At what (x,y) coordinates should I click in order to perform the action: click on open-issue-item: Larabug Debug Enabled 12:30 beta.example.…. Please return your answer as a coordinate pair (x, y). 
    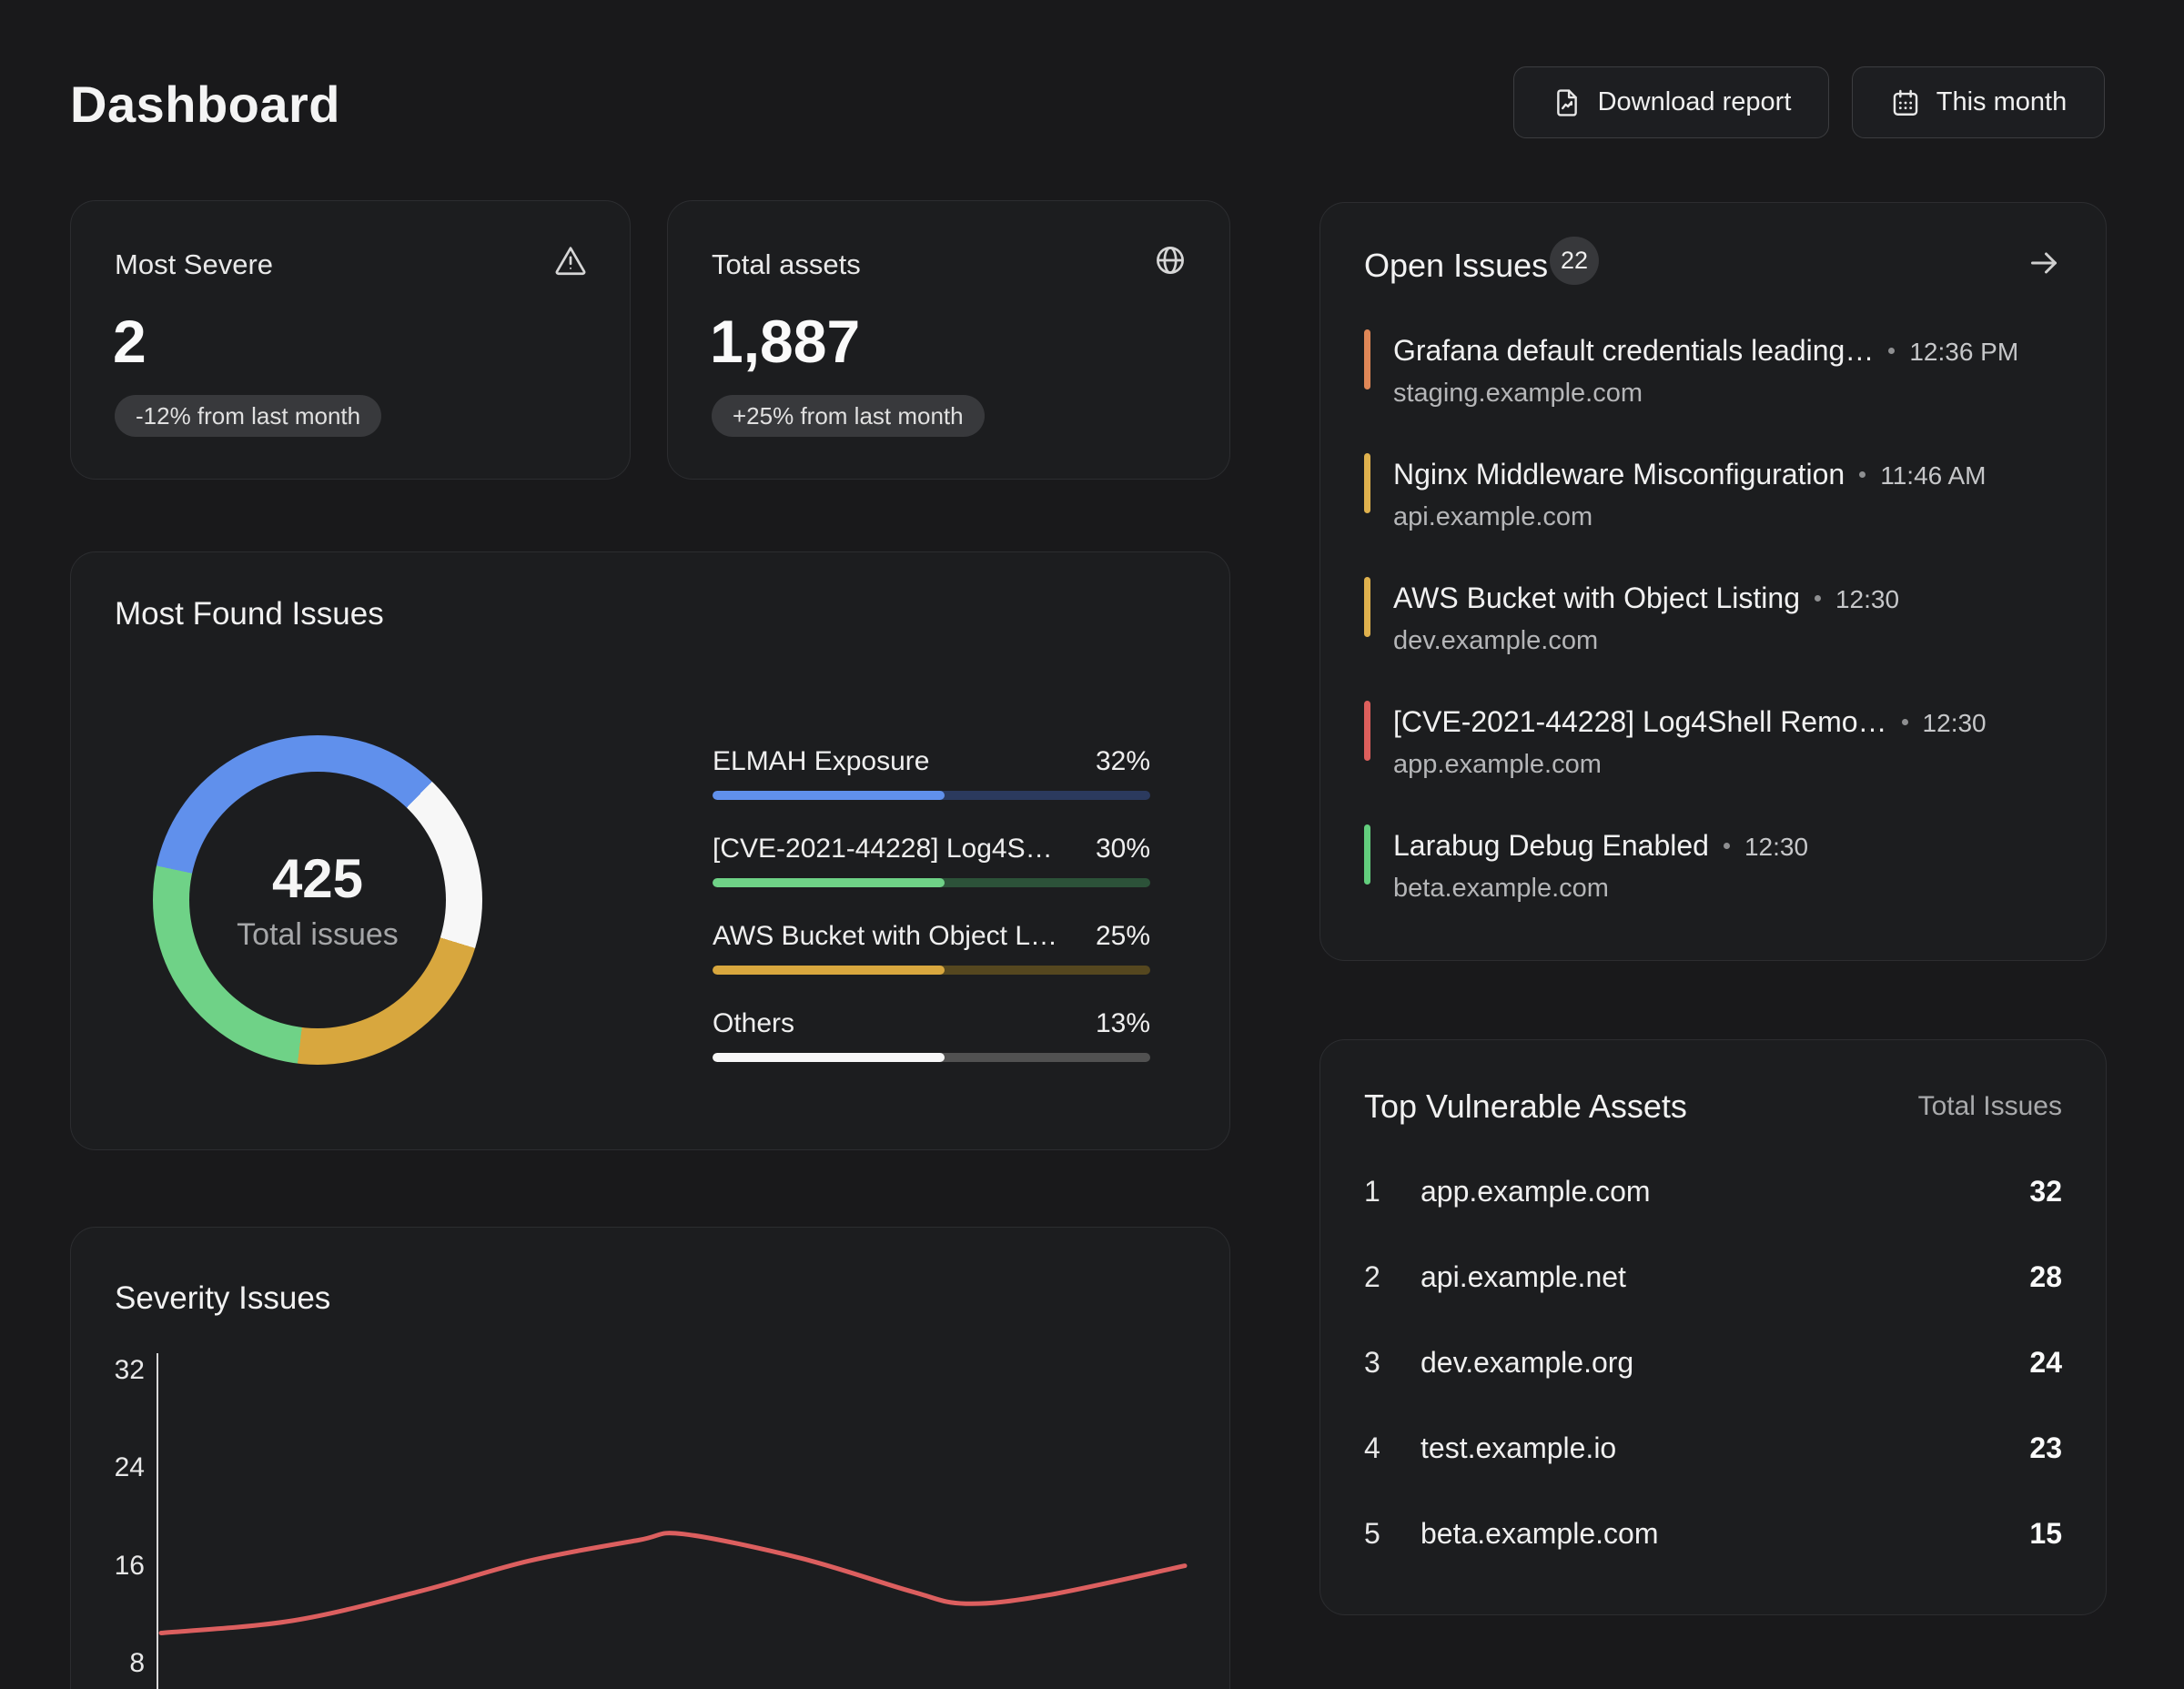
    Looking at the image, I should click on (1713, 870).